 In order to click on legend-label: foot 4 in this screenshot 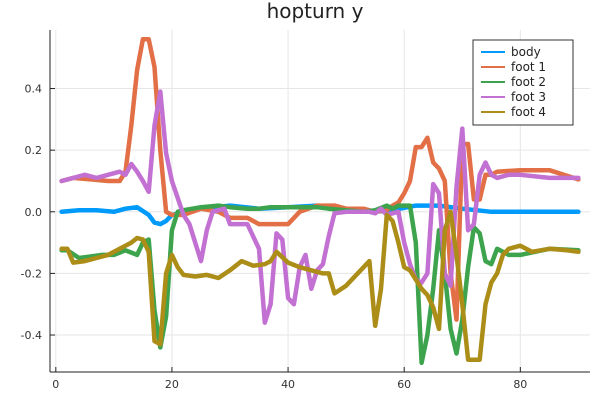, I will do `click(528, 112)`.